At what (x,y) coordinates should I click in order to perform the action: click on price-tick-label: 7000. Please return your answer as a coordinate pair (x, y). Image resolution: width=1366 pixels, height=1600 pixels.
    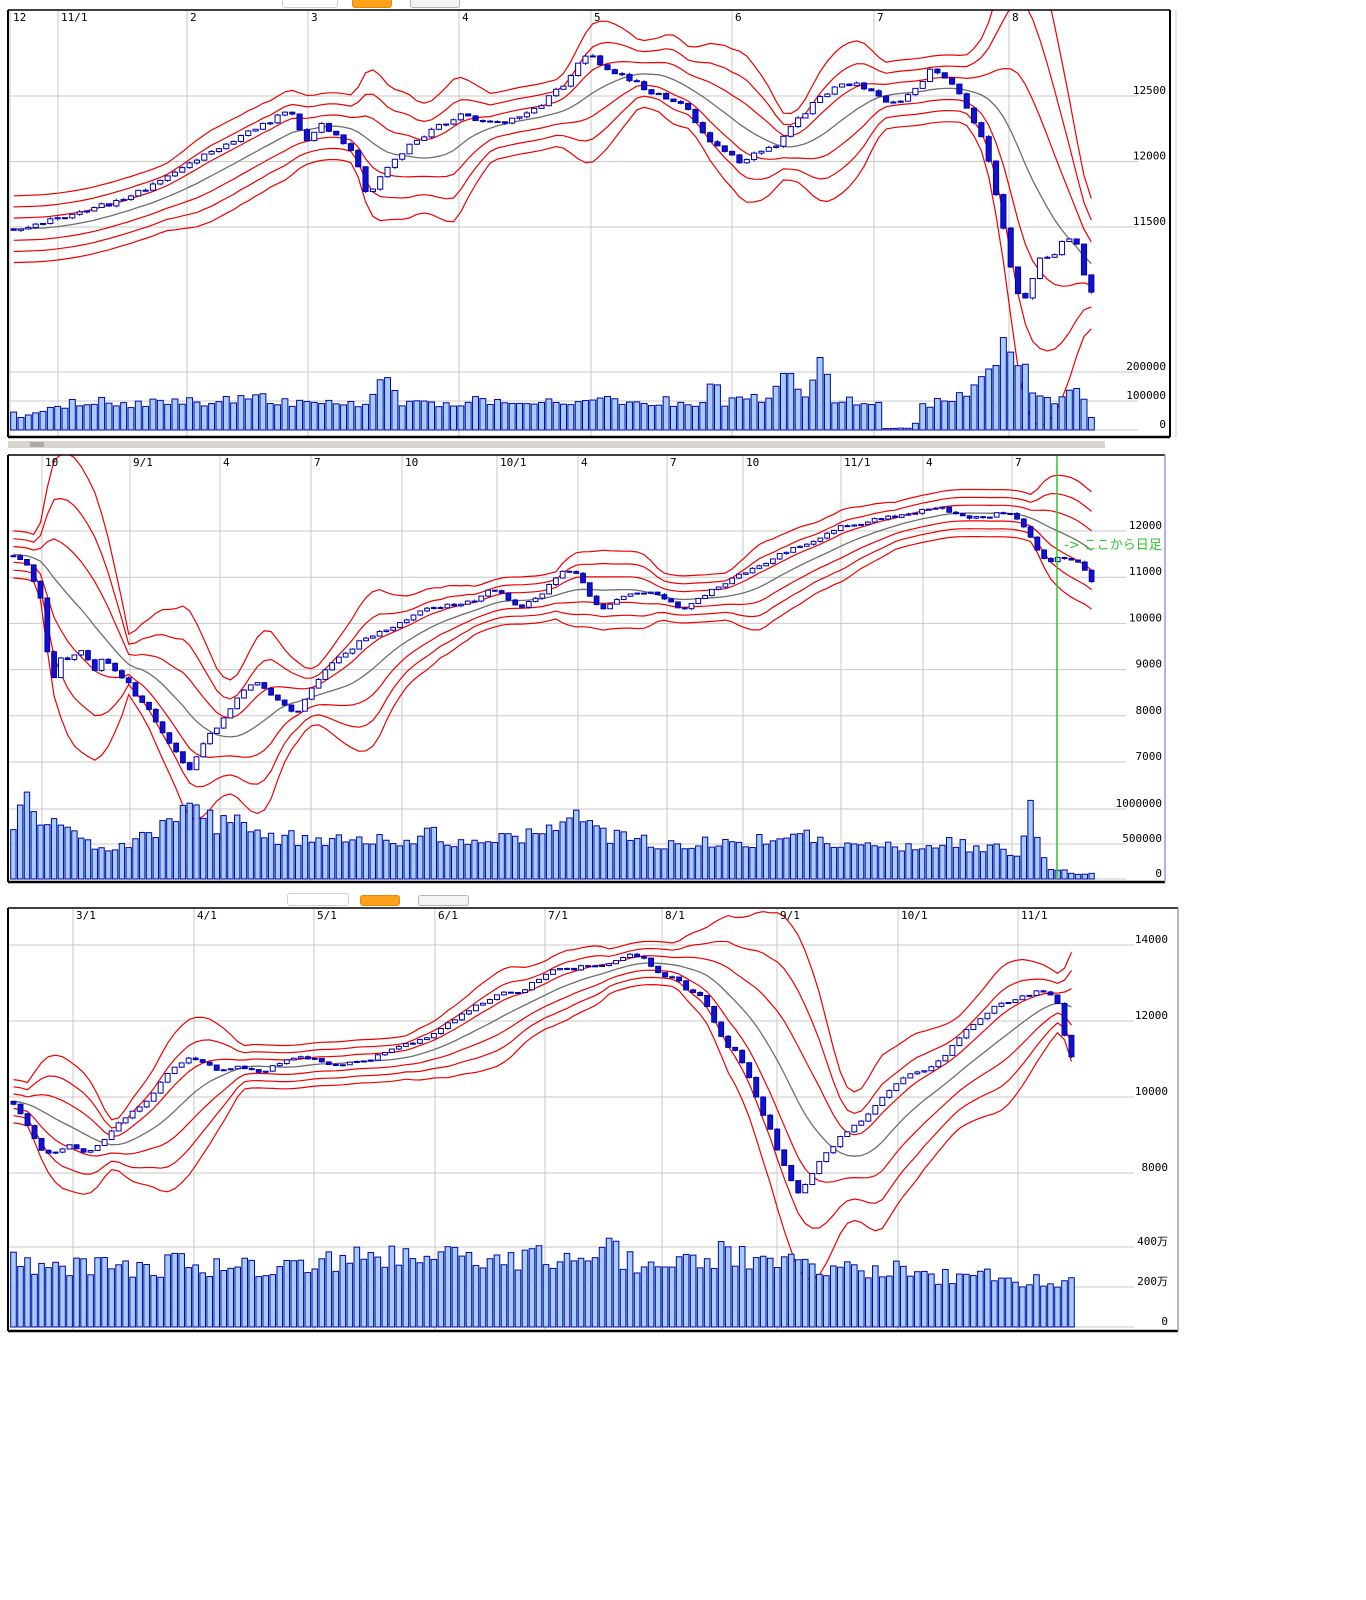
    Looking at the image, I should click on (1149, 756).